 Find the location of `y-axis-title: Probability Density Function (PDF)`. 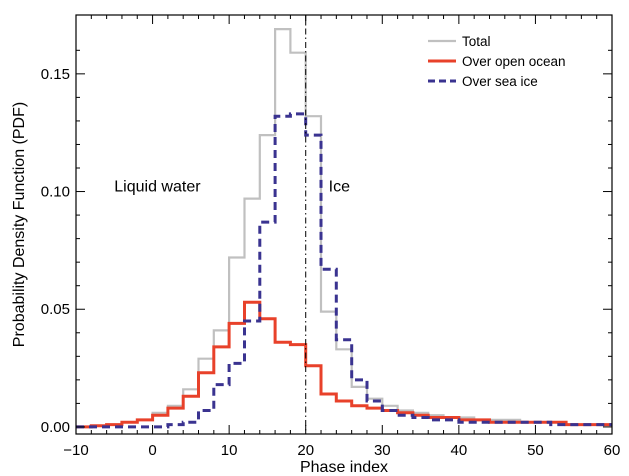

y-axis-title: Probability Density Function (PDF) is located at coordinates (19, 224).